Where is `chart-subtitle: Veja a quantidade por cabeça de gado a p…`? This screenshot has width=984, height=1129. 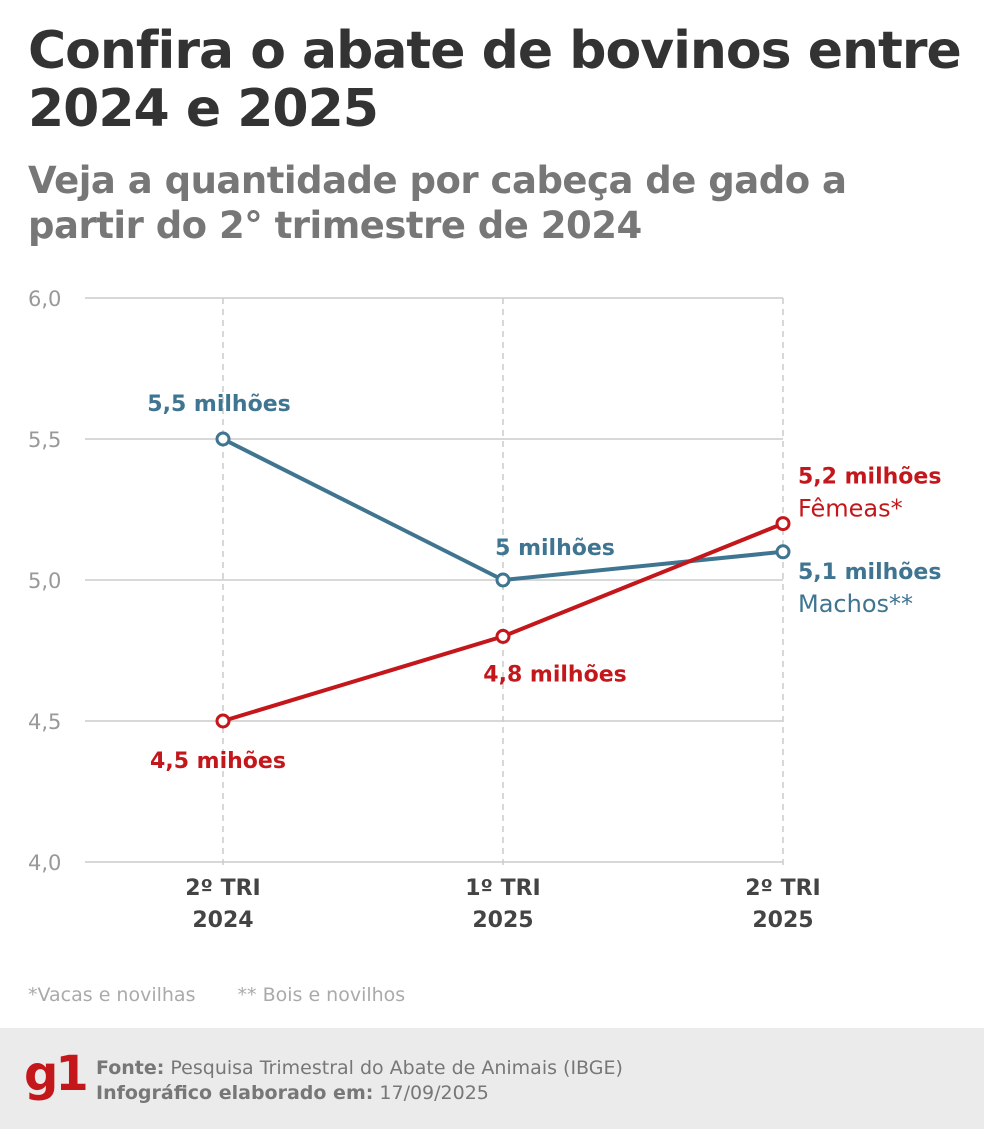 chart-subtitle: Veja a quantidade por cabeça de gado a p… is located at coordinates (437, 203).